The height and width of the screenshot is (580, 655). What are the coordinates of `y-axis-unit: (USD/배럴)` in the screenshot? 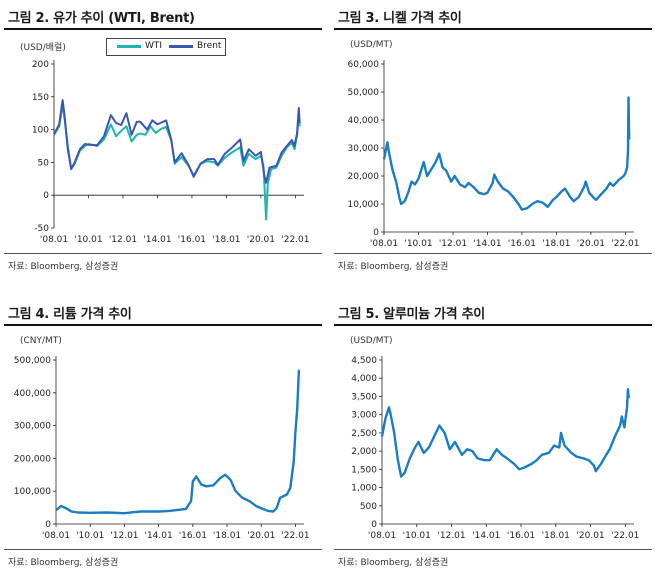 It's located at (43, 48).